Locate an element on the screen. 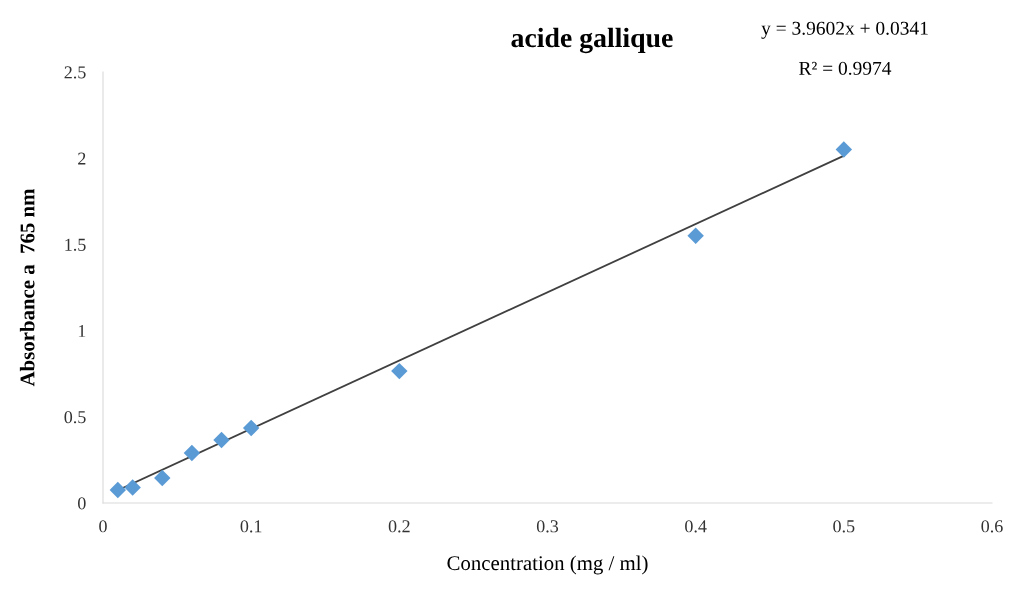  y-axis-title: Absorbance a 765 nm is located at coordinates (27, 287).